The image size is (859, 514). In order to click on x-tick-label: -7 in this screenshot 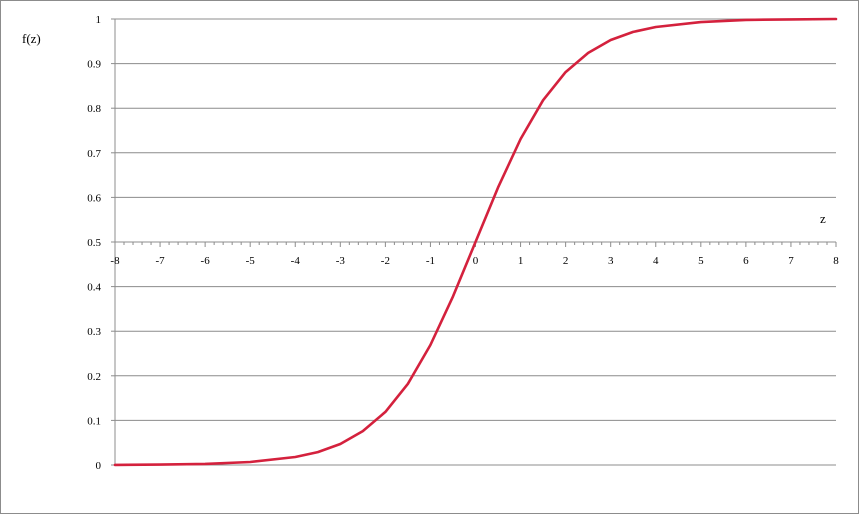, I will do `click(160, 261)`.